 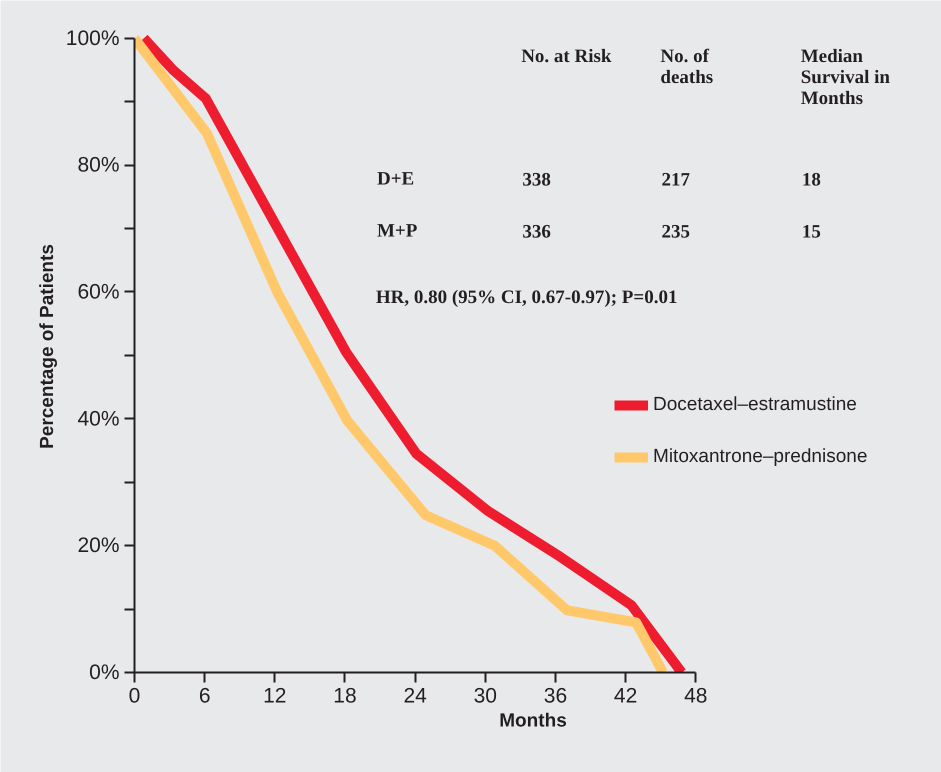 I want to click on x-tick-label: 18, so click(x=345, y=696).